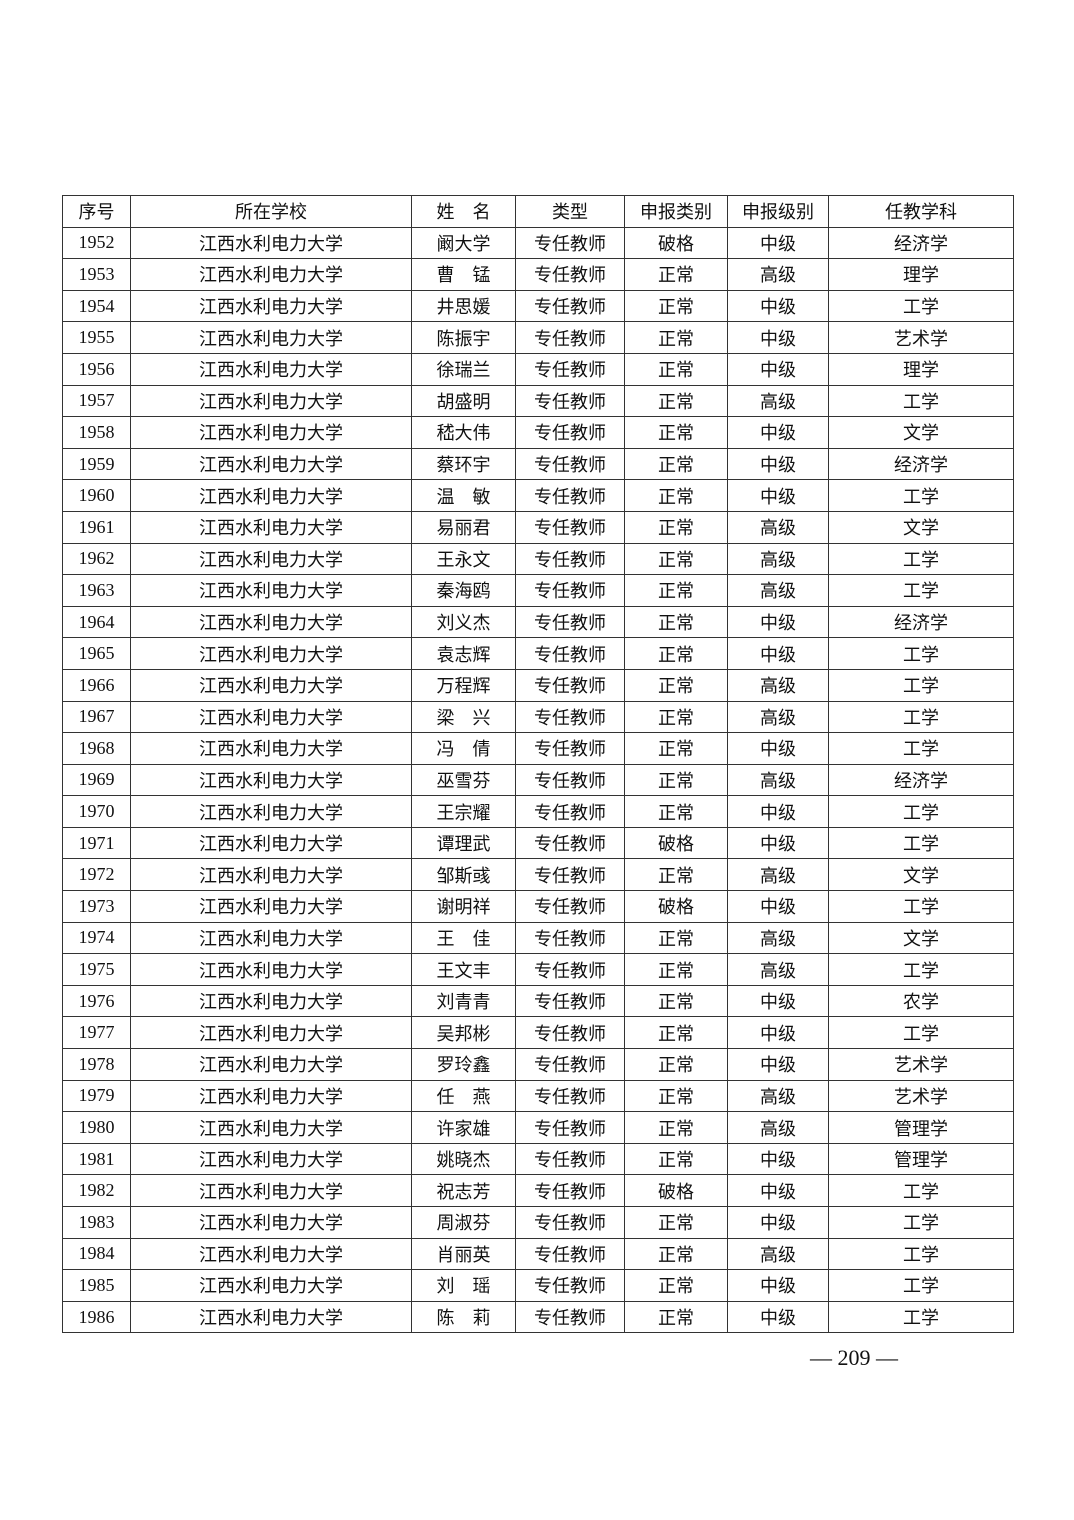 This screenshot has width=1074, height=1520. Describe the element at coordinates (538, 1033) in the screenshot. I see `table-row: 1977 江西水利电力大学 吴邦彬 专任教师 正常 中级 工学` at that location.